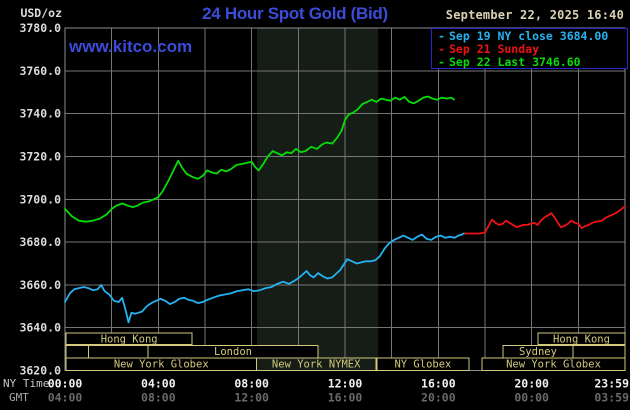 This screenshot has height=410, width=630. I want to click on units-label: USD/oz, so click(41, 13).